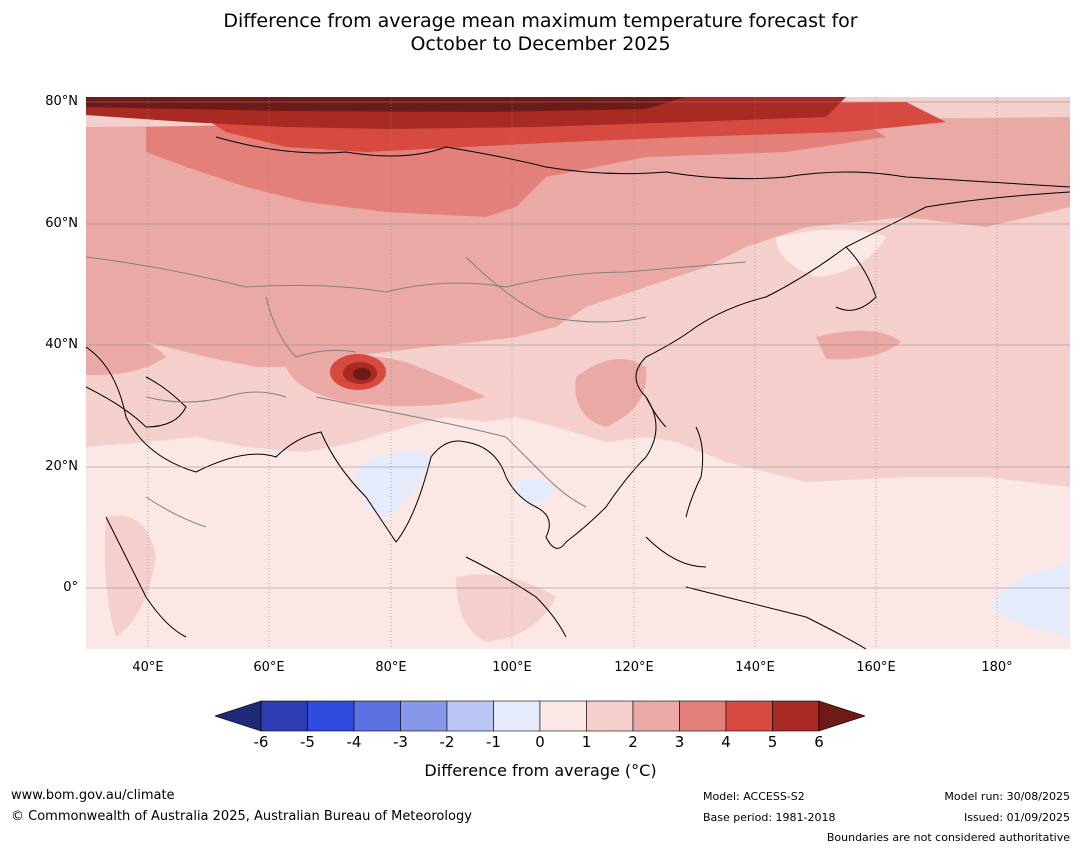  Describe the element at coordinates (540, 770) in the screenshot. I see `colorbar-label: Difference from average (°C)` at that location.